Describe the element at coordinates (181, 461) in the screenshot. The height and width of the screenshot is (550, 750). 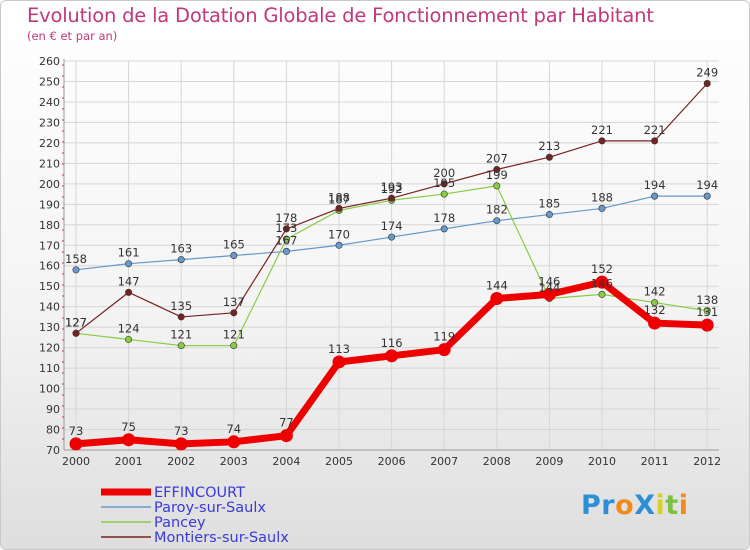
I see `x-tick-label: 2002` at that location.